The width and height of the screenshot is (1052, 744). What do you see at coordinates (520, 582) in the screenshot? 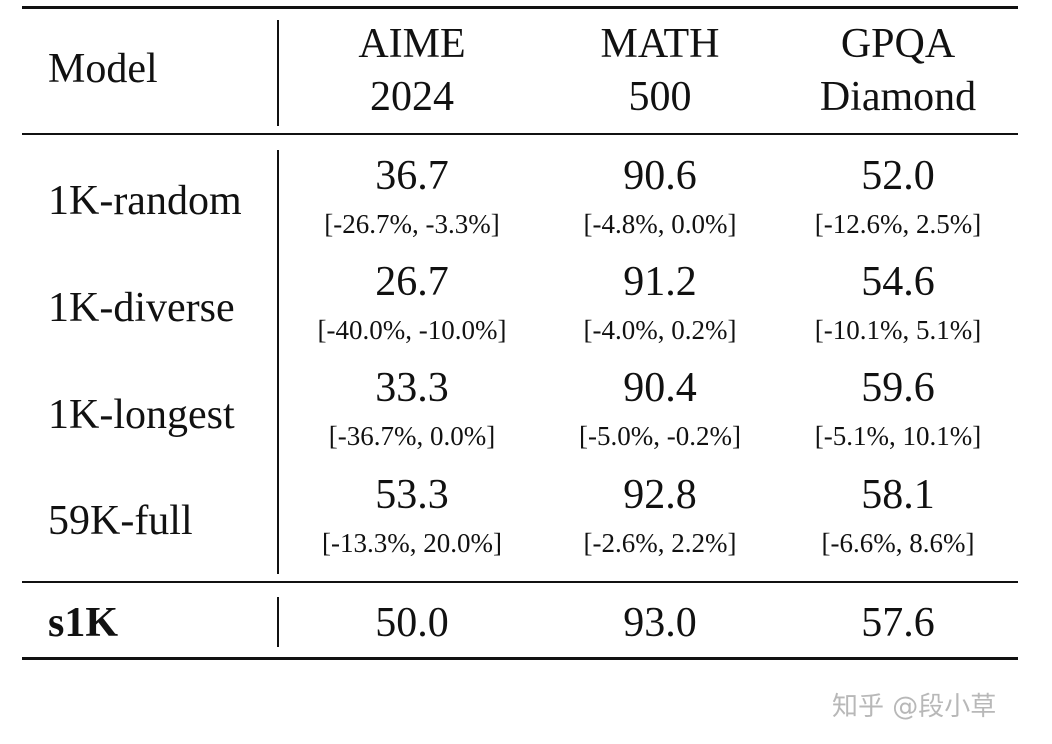
I see `body-rule` at bounding box center [520, 582].